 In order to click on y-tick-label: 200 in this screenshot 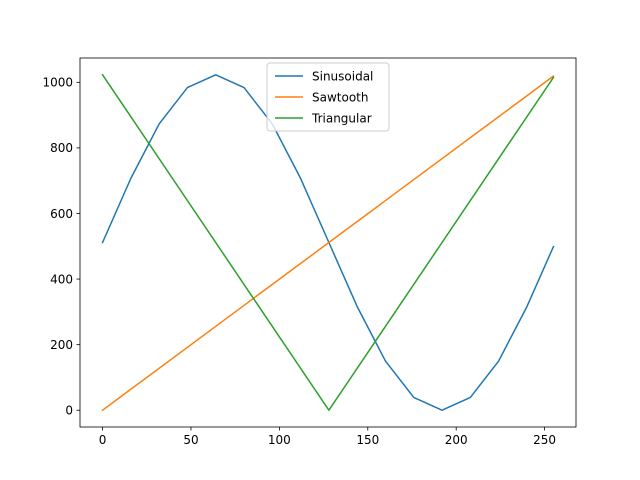, I will do `click(61, 345)`.